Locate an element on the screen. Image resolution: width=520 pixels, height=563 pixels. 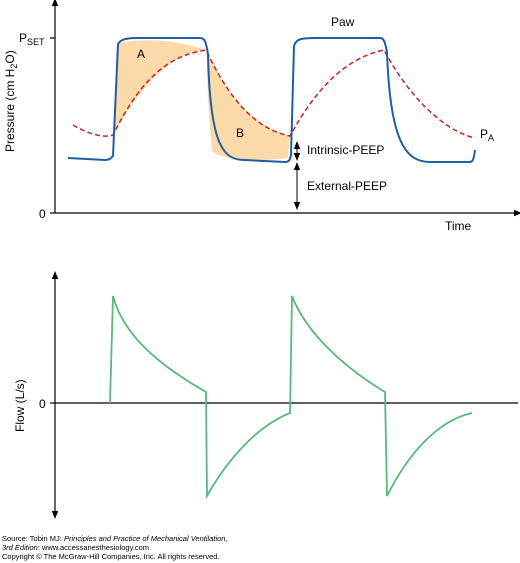
time-axis-label: Time is located at coordinates (458, 226).